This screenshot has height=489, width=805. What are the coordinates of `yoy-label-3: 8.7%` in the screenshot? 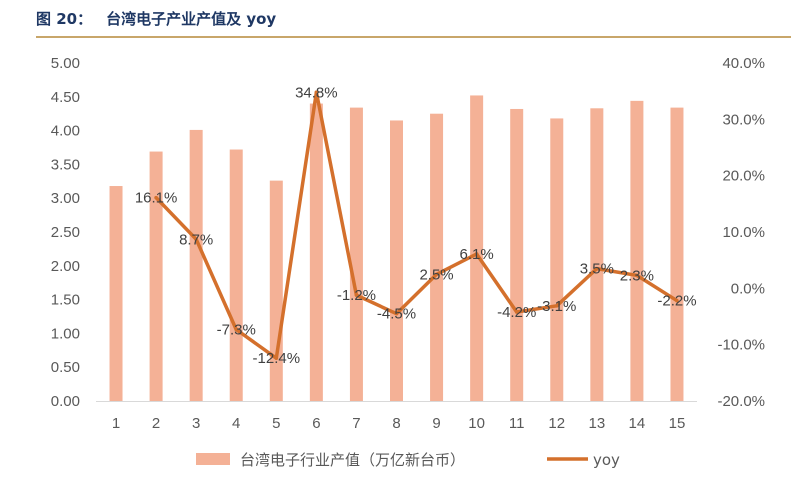 It's located at (196, 239).